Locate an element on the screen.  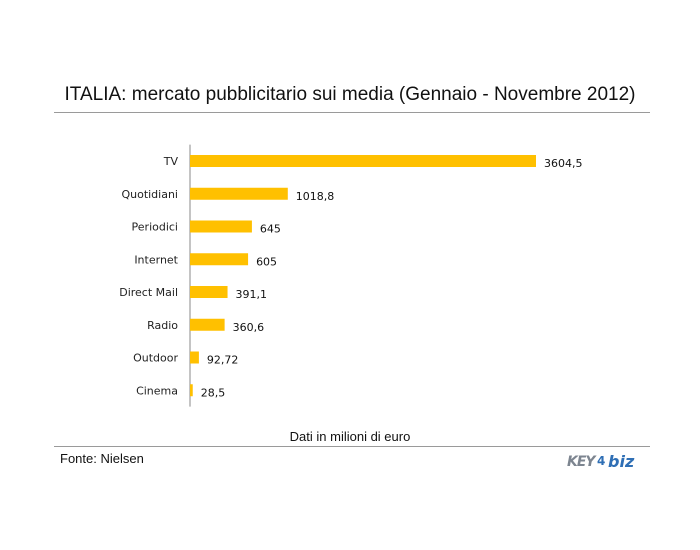
source-note: Fonte: Nielsen is located at coordinates (102, 458).